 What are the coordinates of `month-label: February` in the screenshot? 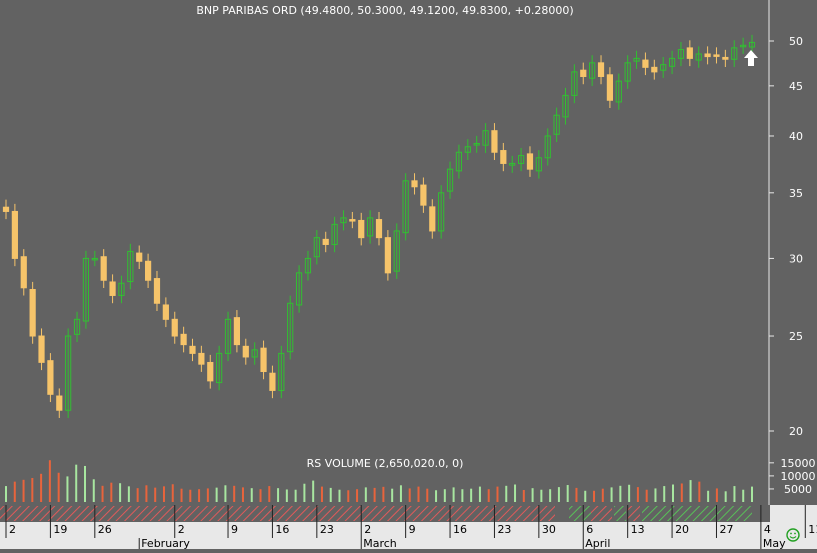 It's located at (165, 543).